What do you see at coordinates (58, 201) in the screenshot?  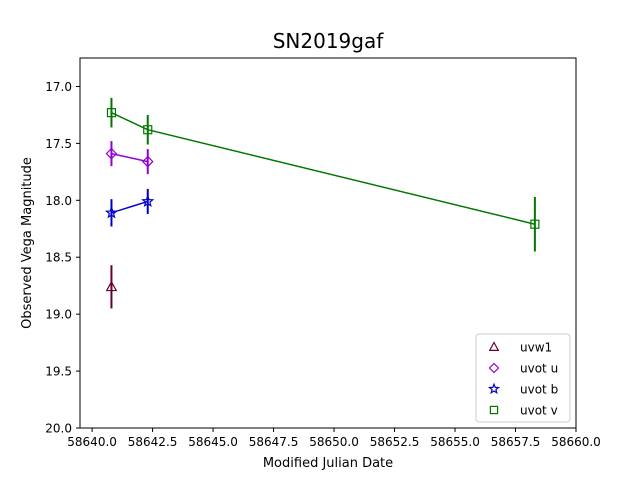 I see `y-tick-label: 18.0` at bounding box center [58, 201].